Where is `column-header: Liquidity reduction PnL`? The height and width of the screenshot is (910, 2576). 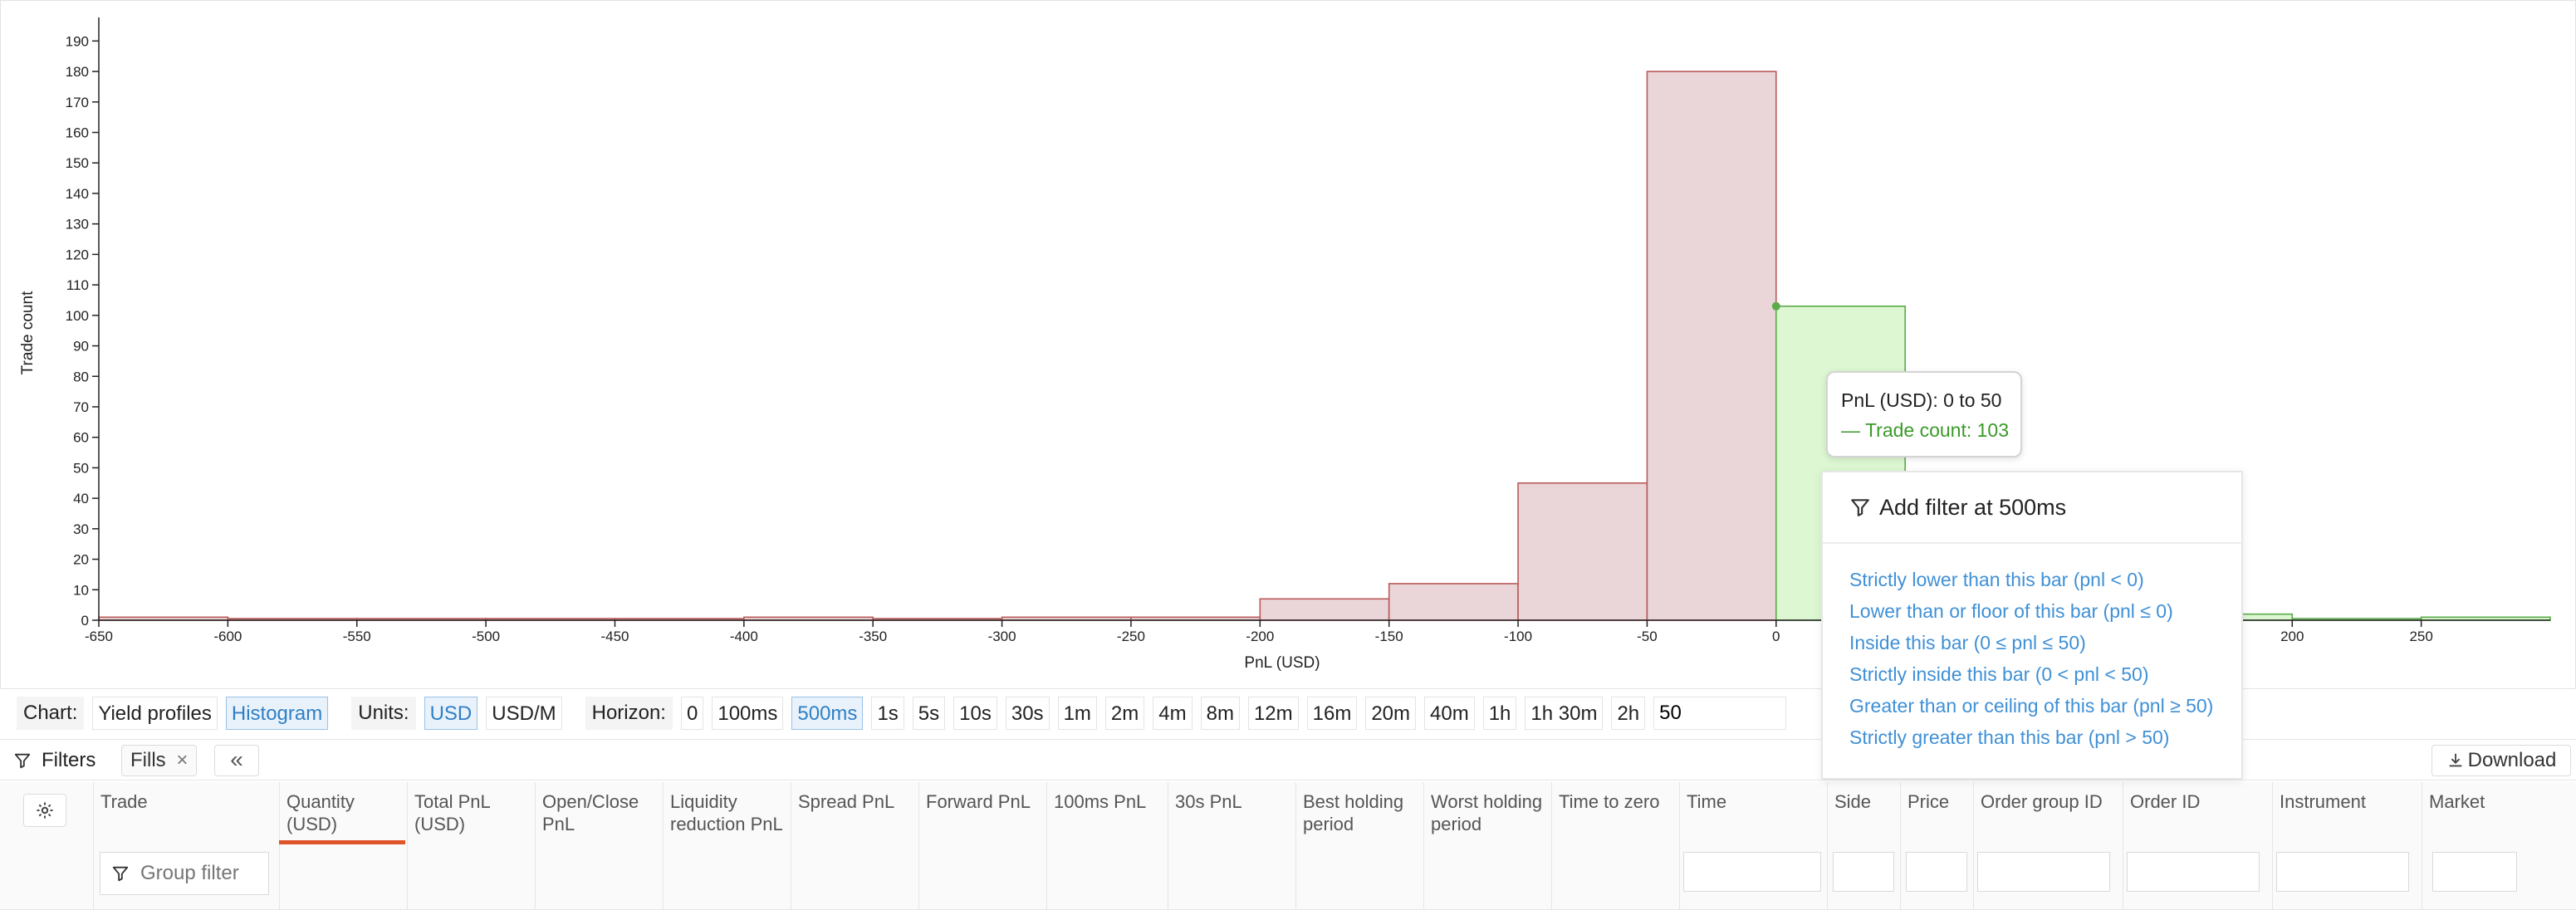 column-header: Liquidity reduction PnL is located at coordinates (727, 846).